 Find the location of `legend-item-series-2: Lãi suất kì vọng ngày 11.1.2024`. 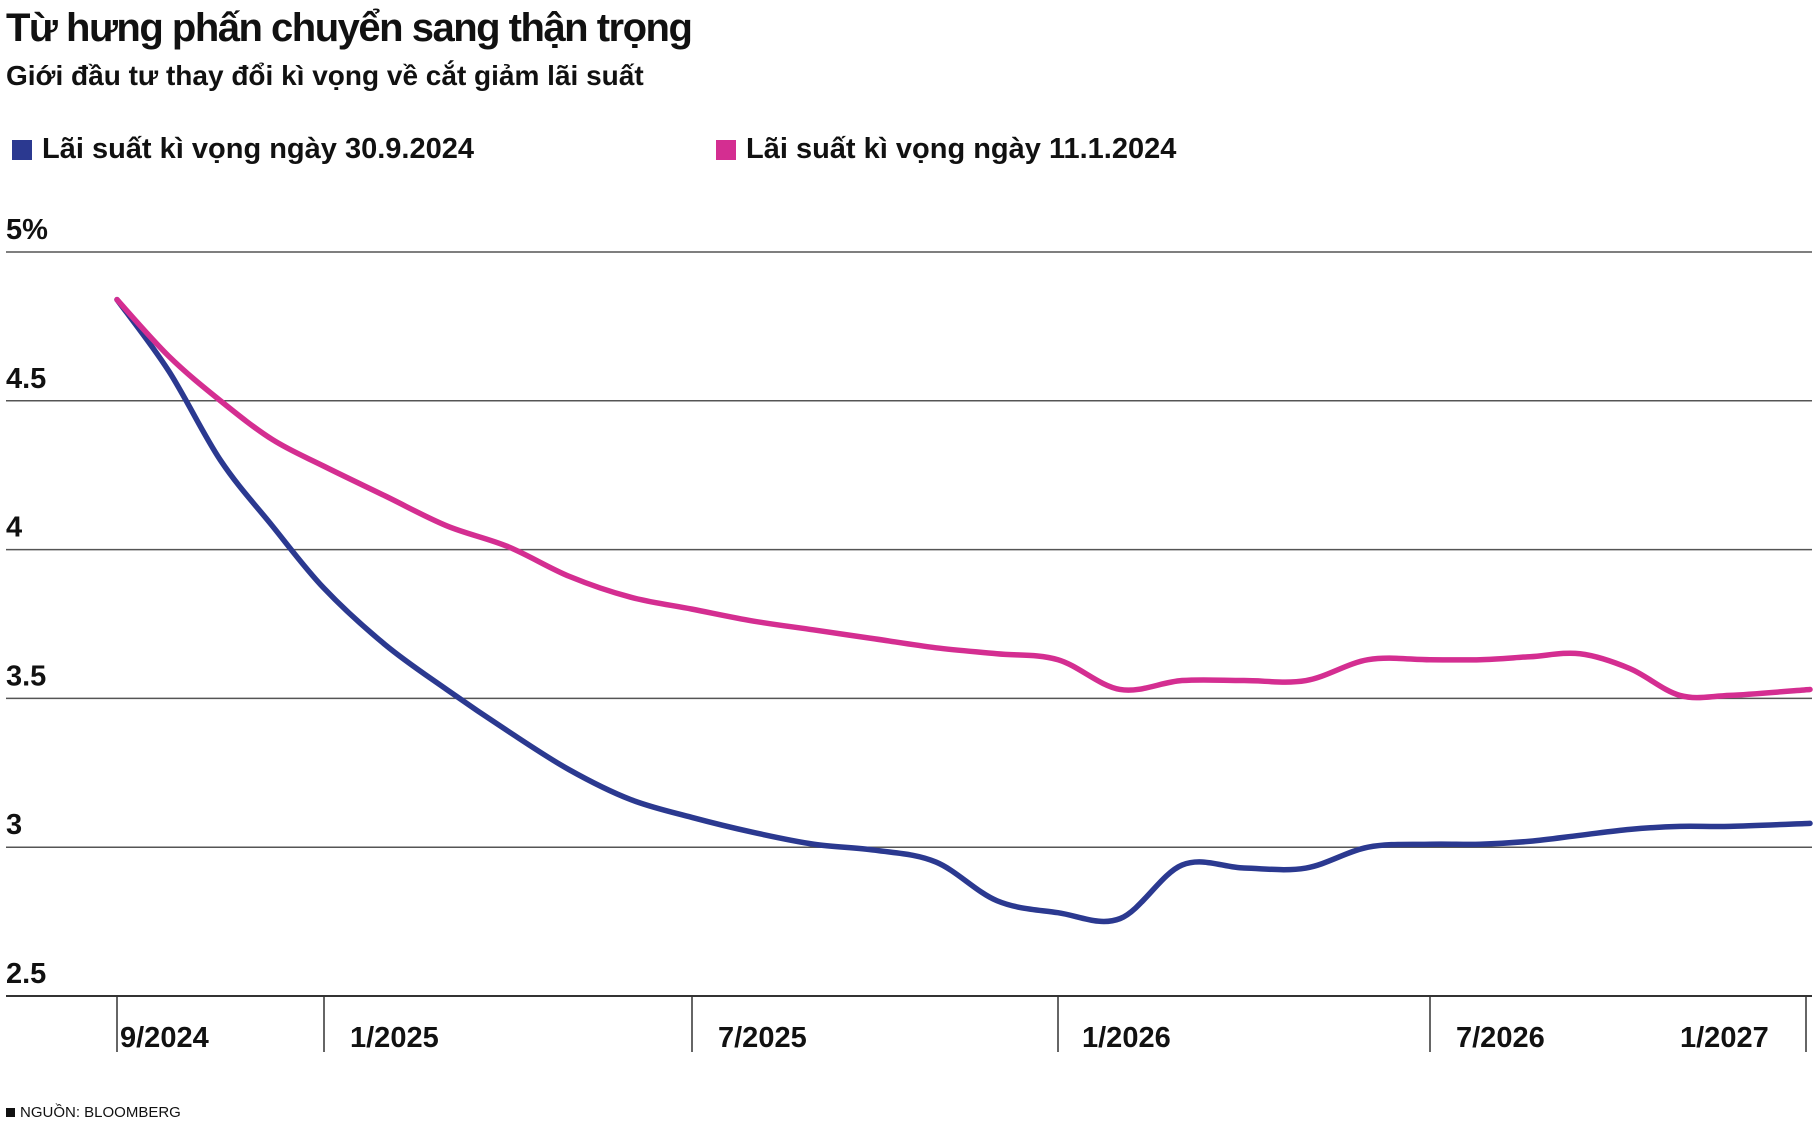

legend-item-series-2: Lãi suất kì vọng ngày 11.1.2024 is located at coordinates (946, 149).